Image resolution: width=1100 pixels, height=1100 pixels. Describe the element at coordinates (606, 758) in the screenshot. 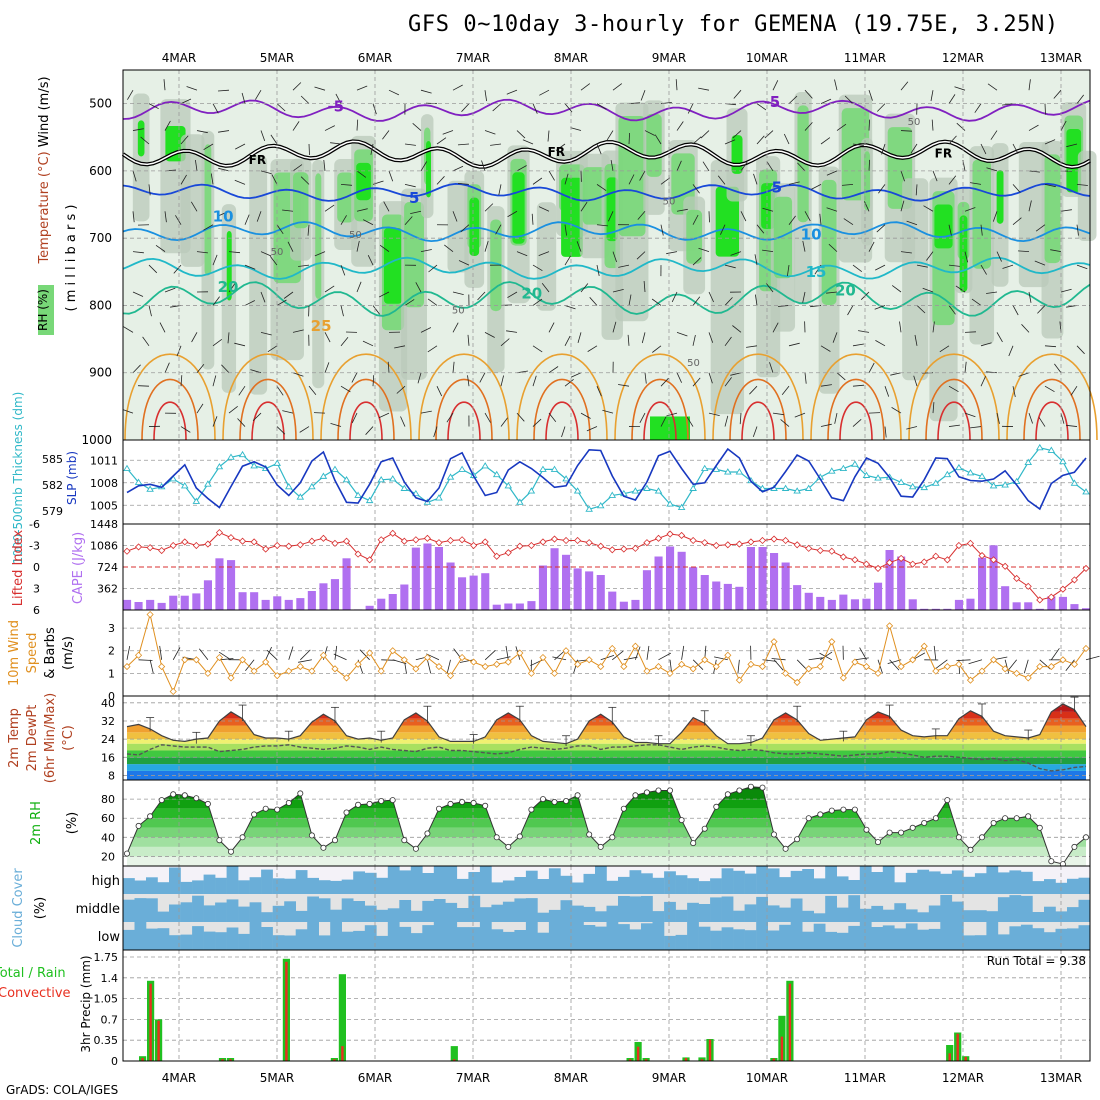

I see `dewpoint-line` at that location.